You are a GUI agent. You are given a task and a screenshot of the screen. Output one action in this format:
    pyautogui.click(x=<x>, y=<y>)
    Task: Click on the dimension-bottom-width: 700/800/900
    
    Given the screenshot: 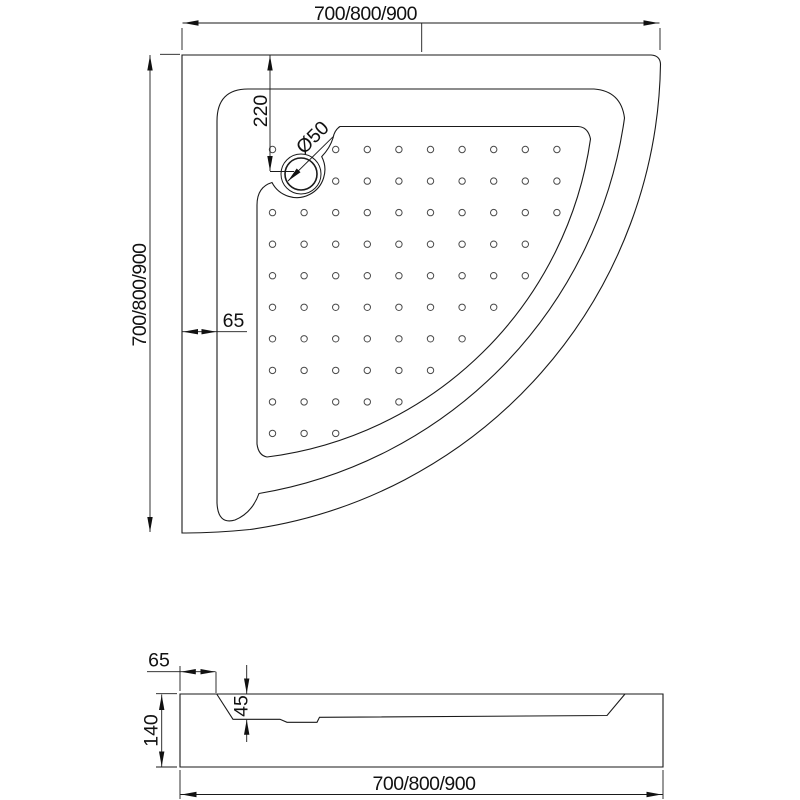 What is the action you would take?
    pyautogui.click(x=421, y=784)
    